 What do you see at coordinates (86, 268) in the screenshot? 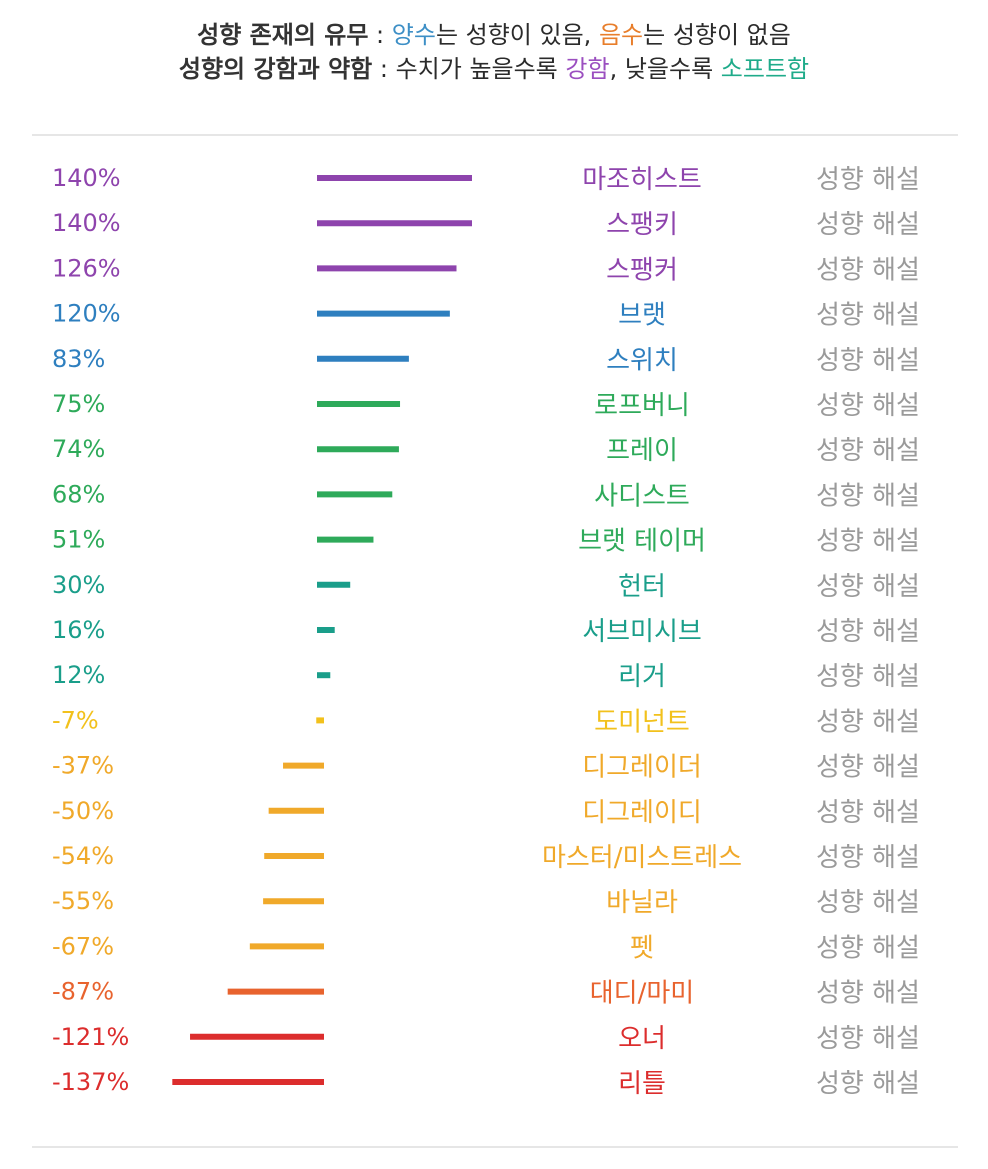
I see `value-label: 126%` at bounding box center [86, 268].